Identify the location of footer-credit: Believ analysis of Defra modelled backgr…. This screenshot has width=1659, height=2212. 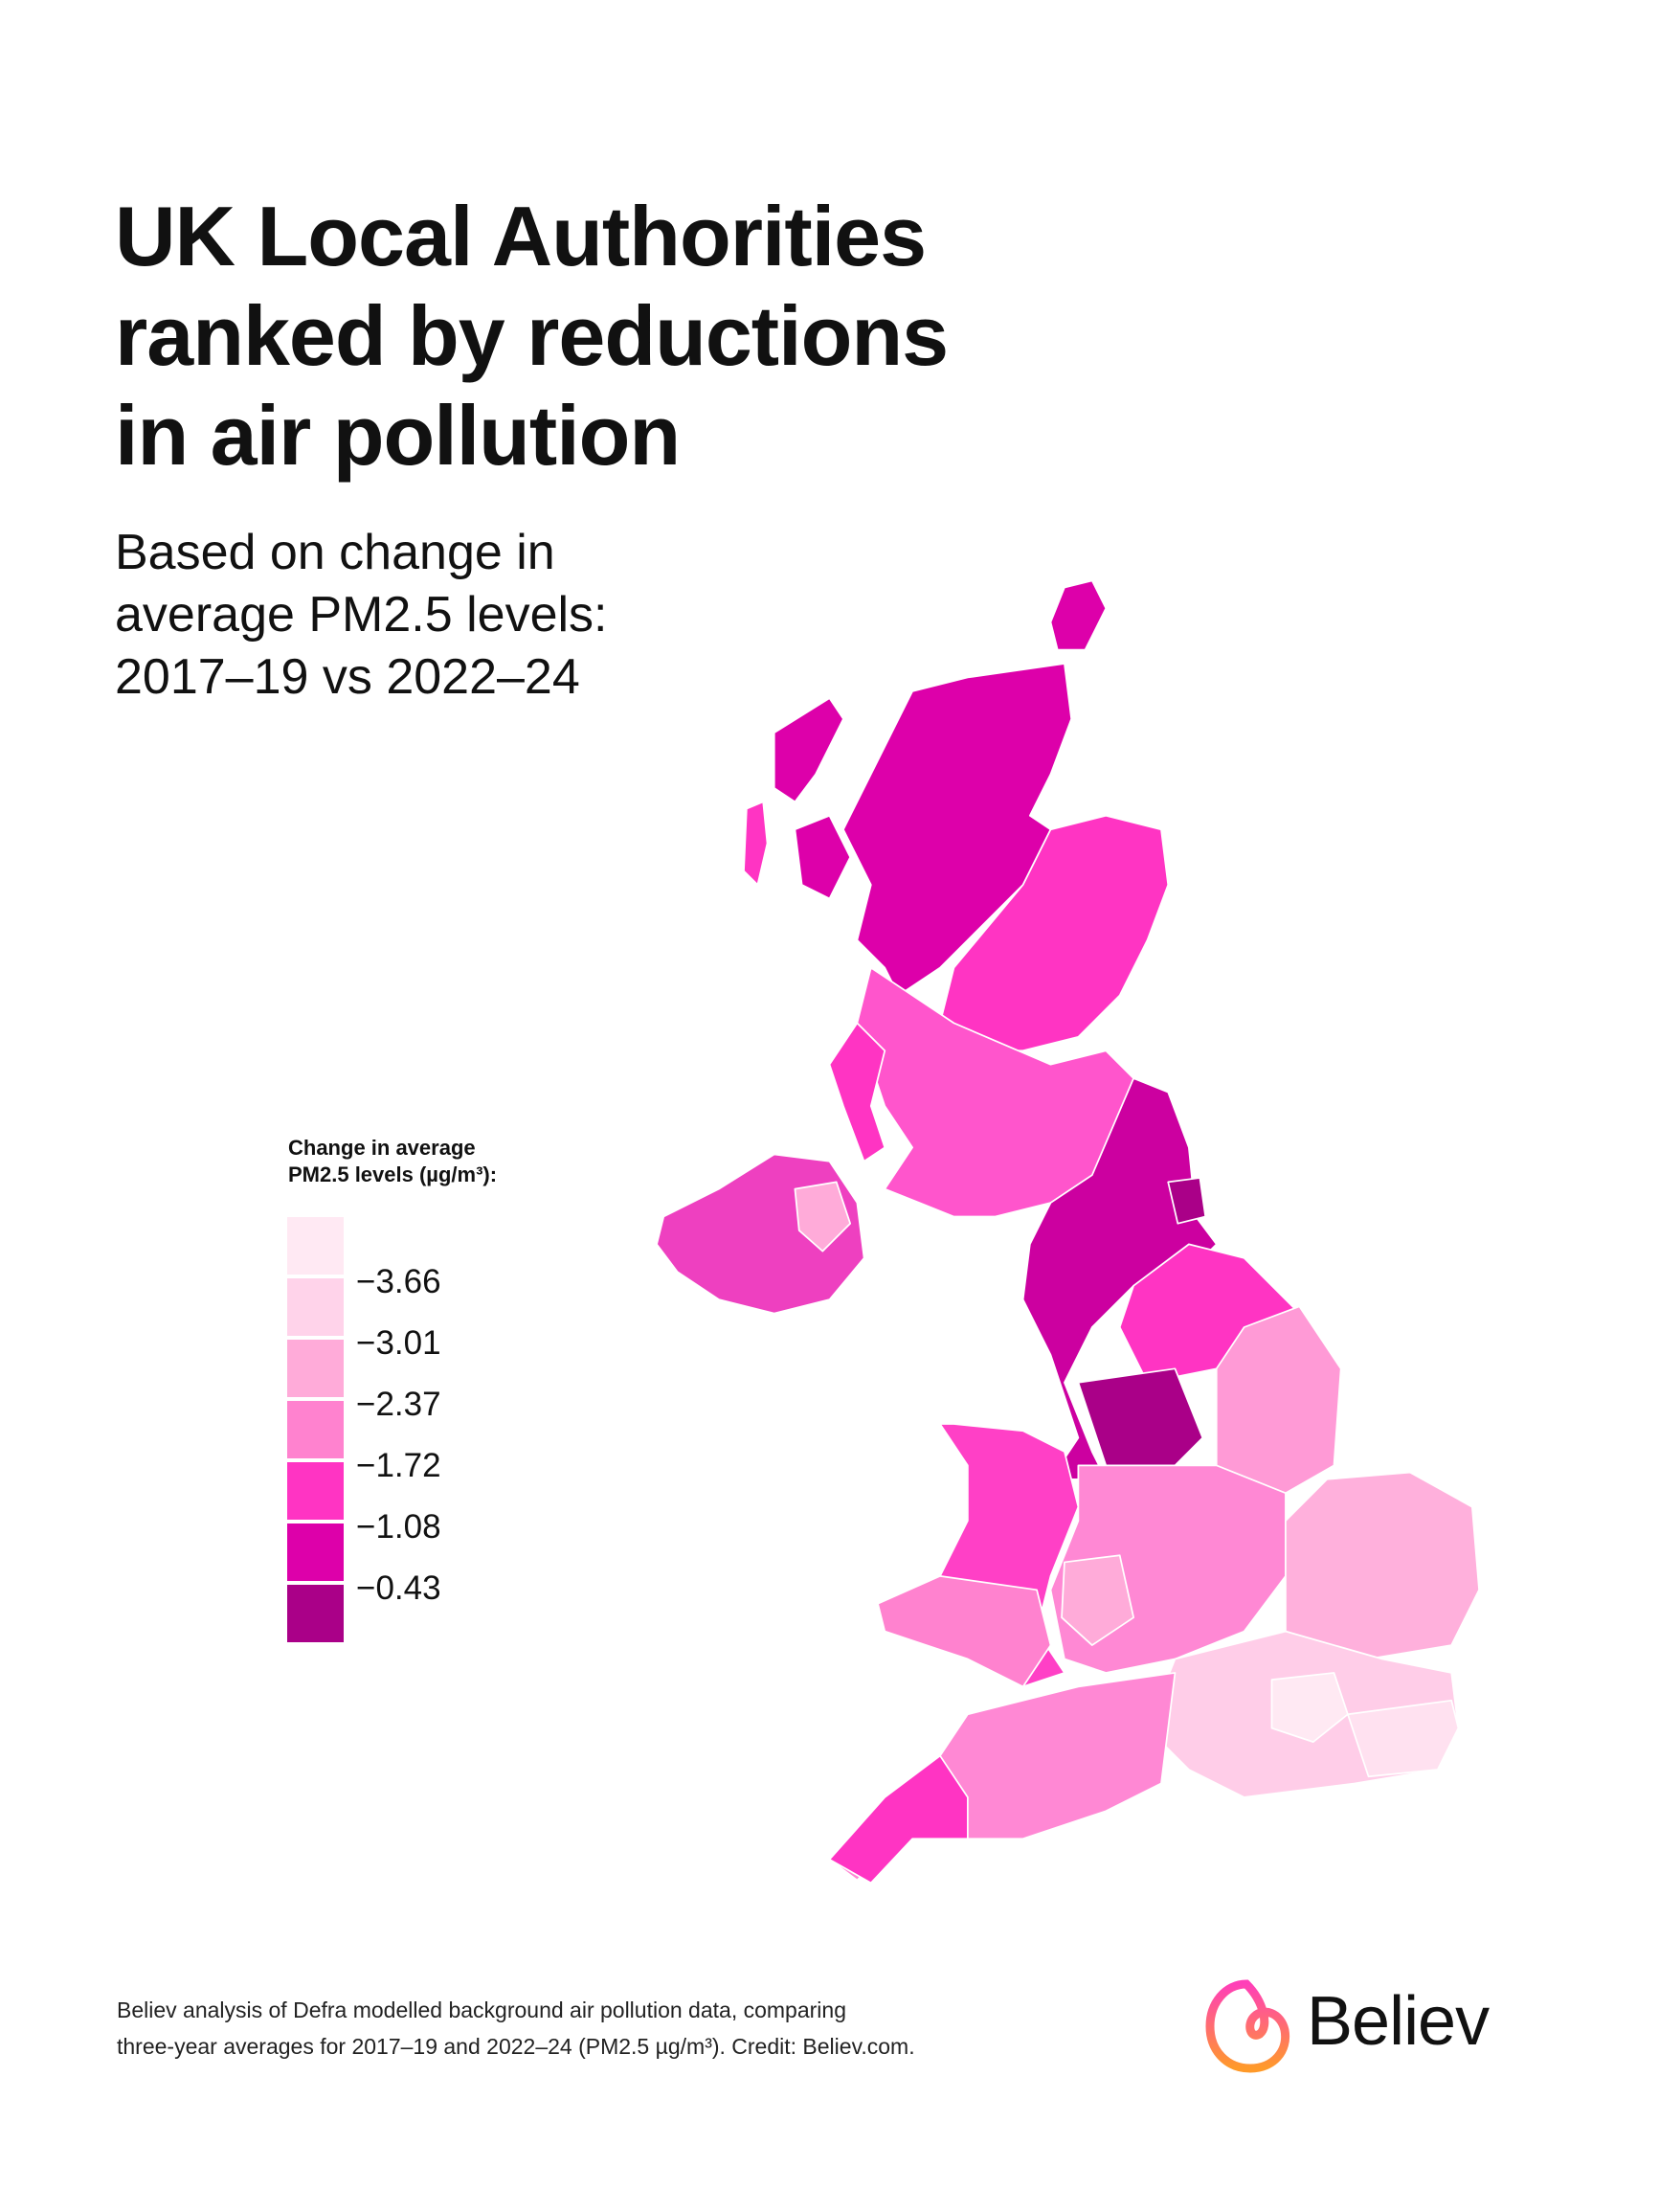
(516, 2029).